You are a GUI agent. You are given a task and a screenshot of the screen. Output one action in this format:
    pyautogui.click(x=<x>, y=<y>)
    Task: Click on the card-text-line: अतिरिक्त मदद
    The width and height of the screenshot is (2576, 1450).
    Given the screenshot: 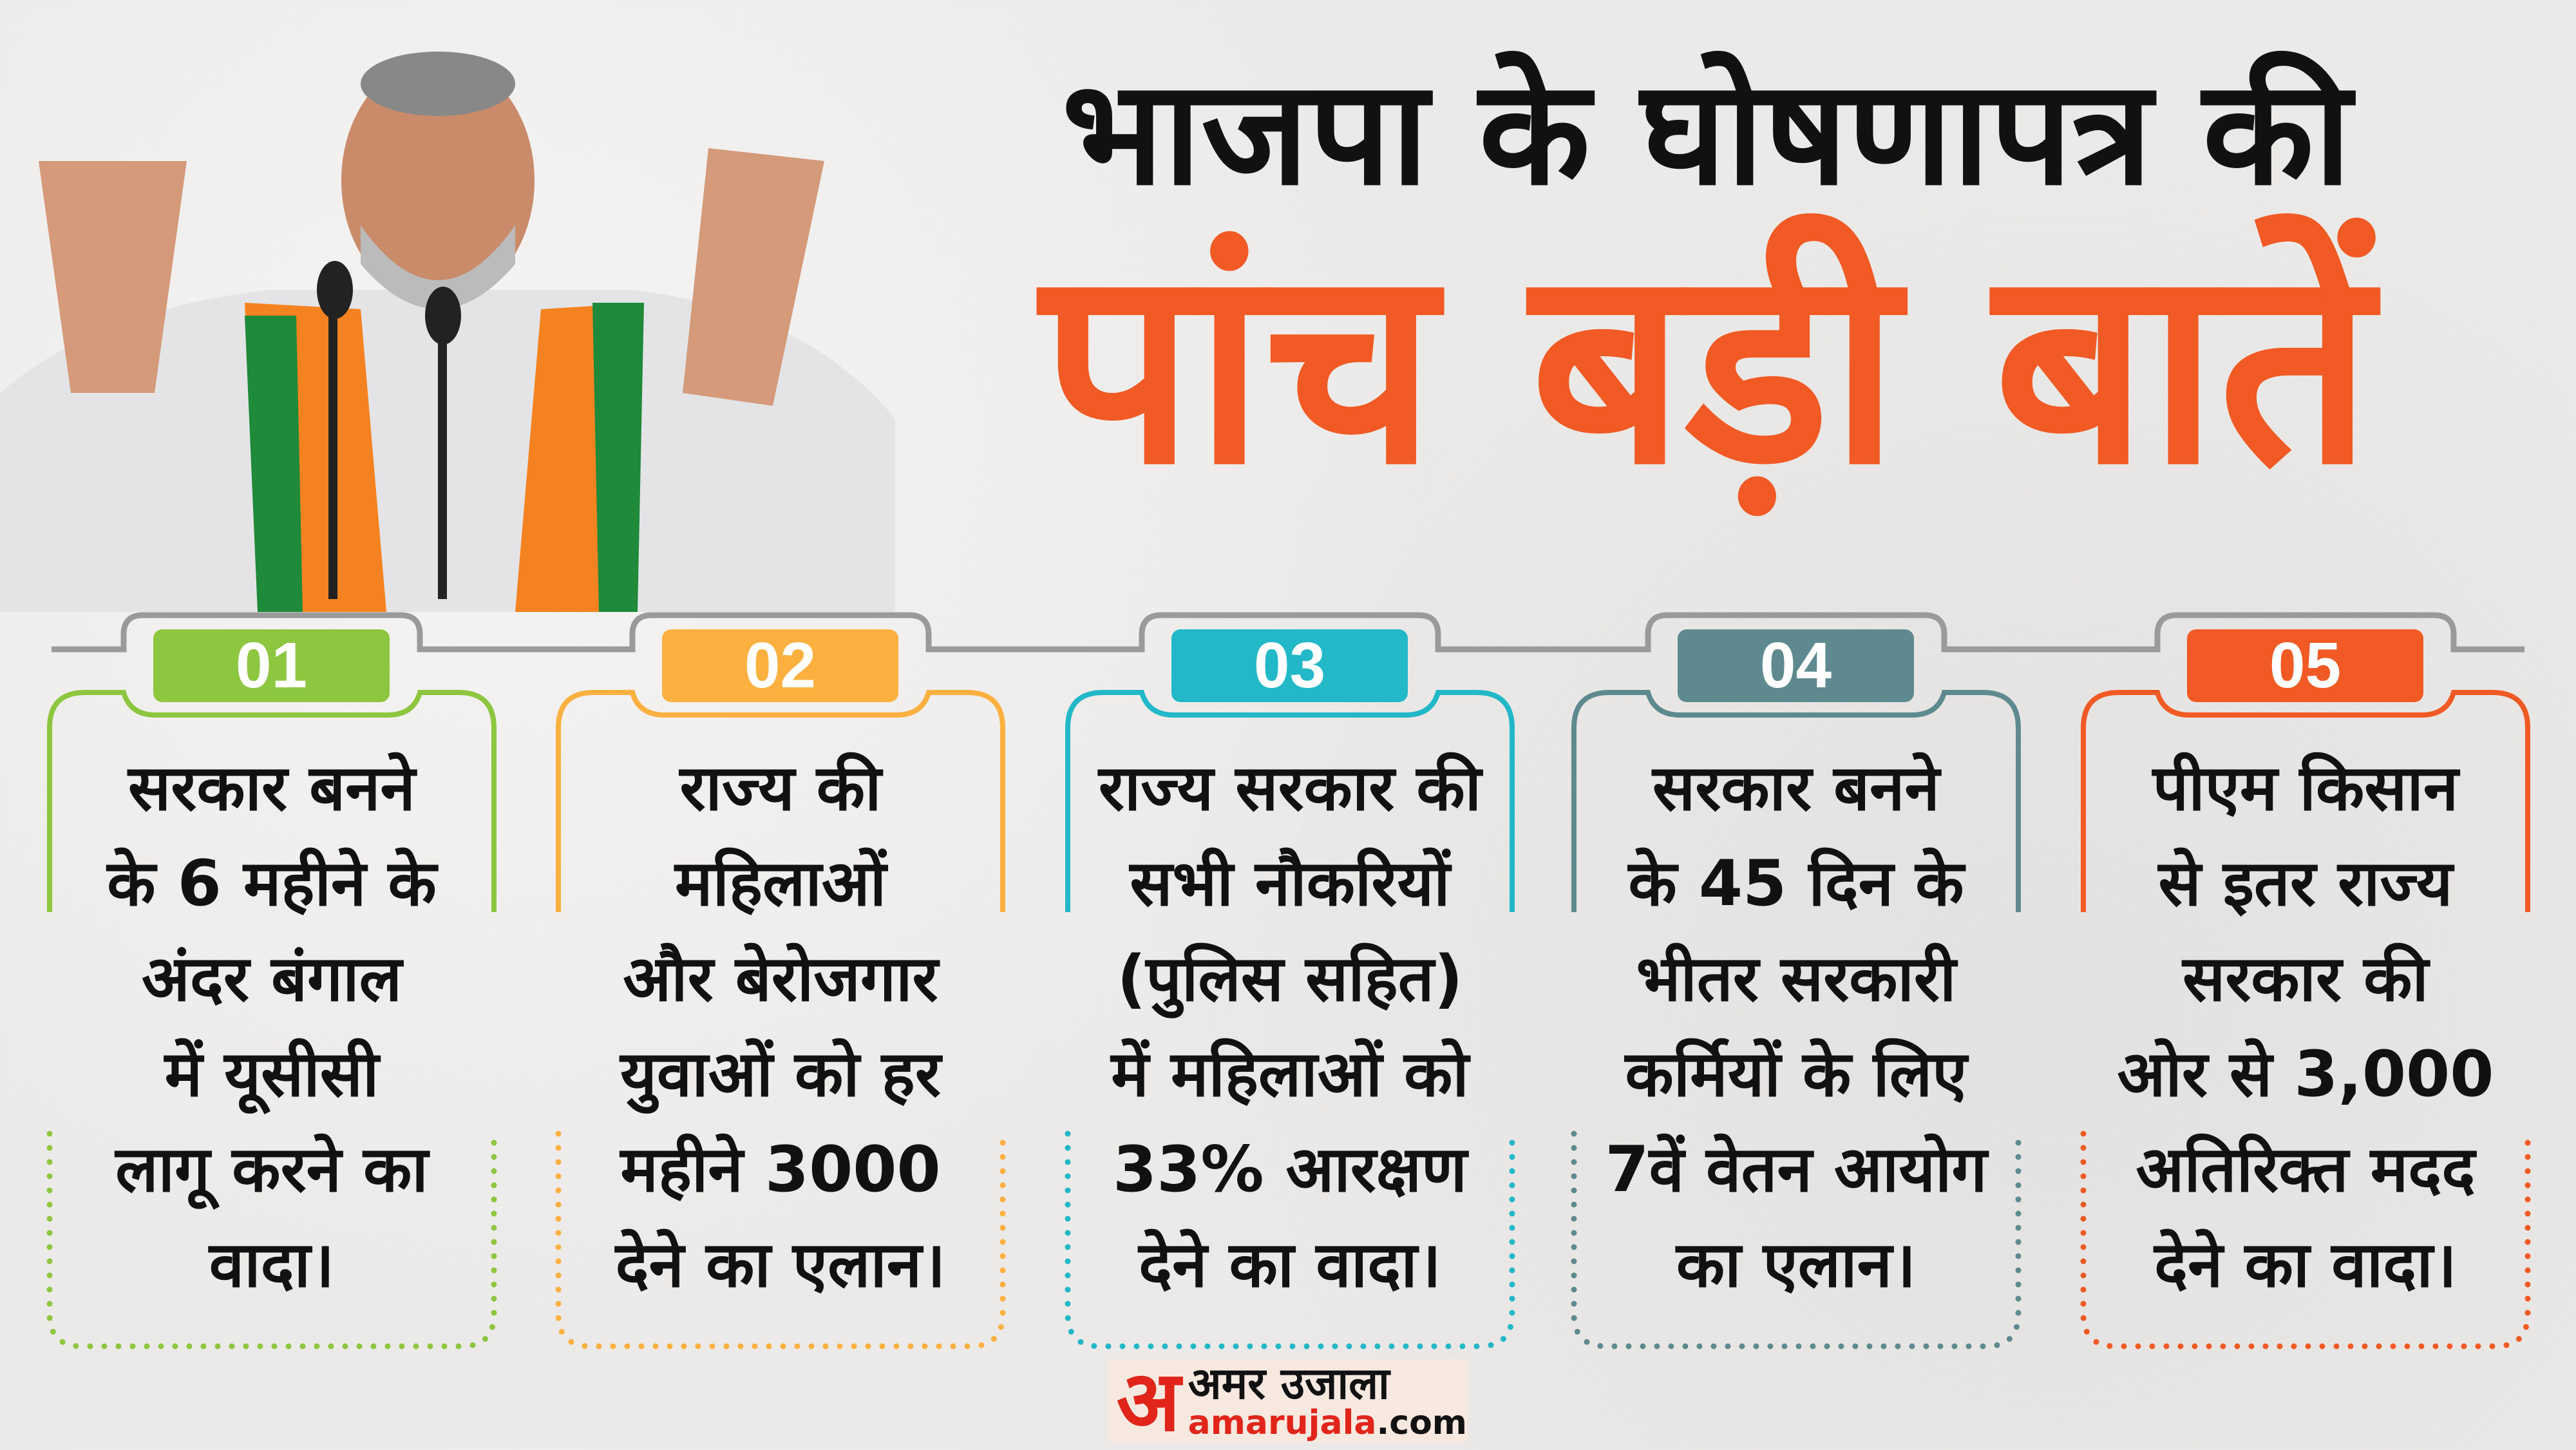 What is the action you would take?
    pyautogui.click(x=2306, y=1170)
    